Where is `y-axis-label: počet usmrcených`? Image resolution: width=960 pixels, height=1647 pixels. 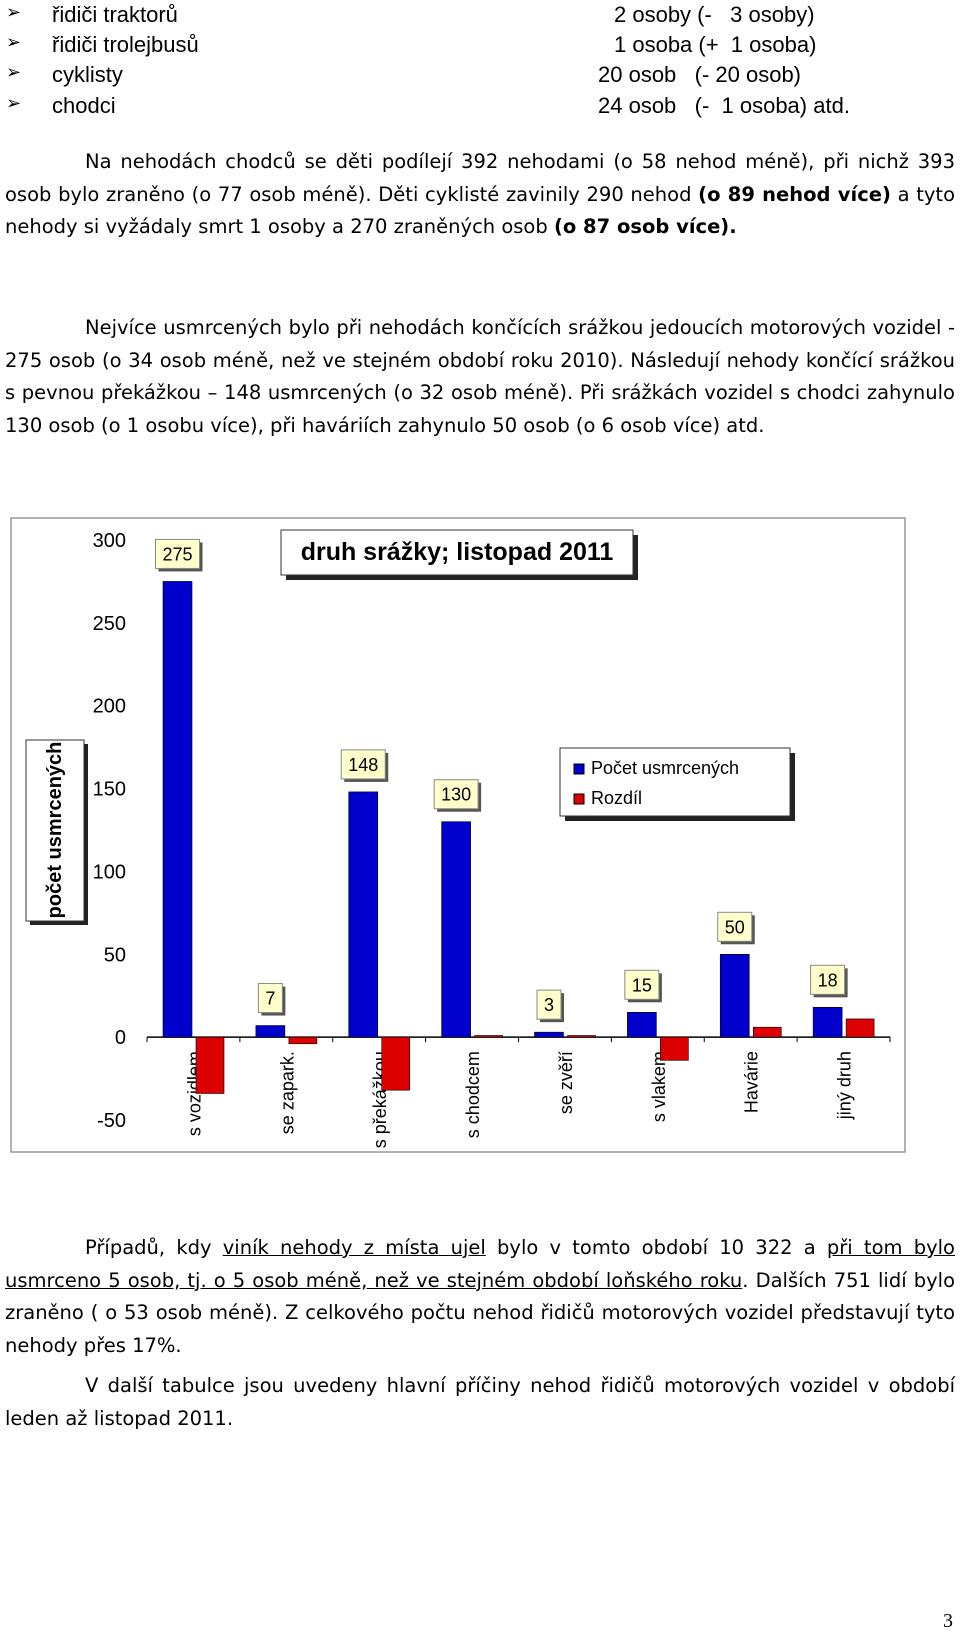 y-axis-label: počet usmrcených is located at coordinates (55, 830).